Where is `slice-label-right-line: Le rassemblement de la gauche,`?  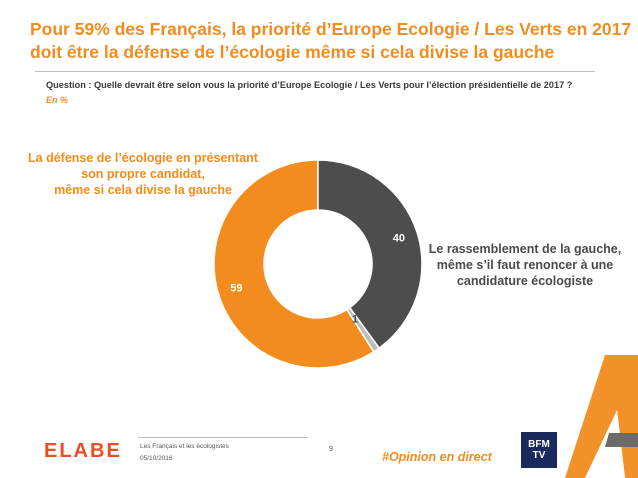 slice-label-right-line: Le rassemblement de la gauche, is located at coordinates (525, 249).